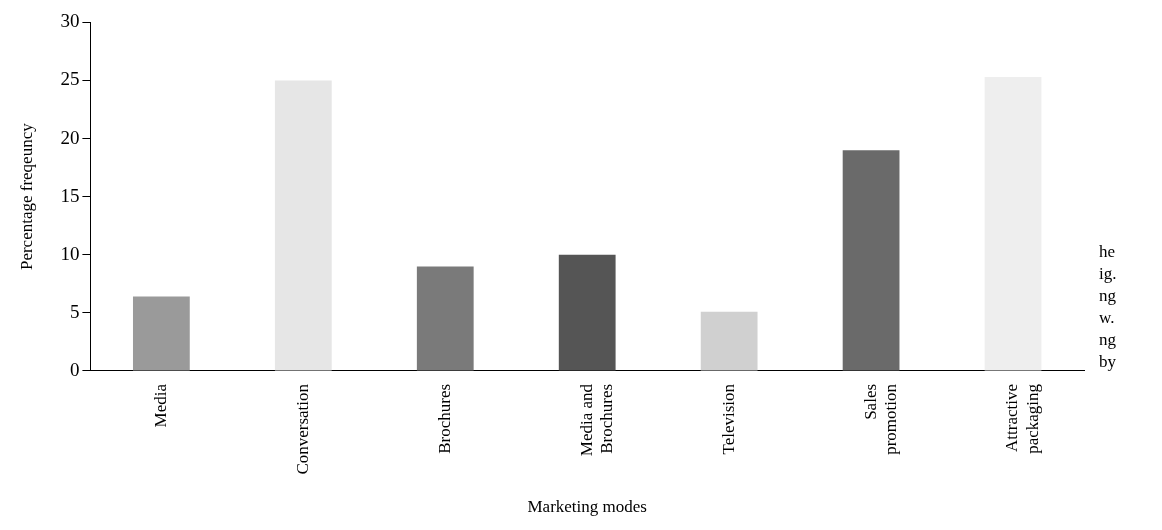  Describe the element at coordinates (1107, 318) in the screenshot. I see `text: w.` at that location.